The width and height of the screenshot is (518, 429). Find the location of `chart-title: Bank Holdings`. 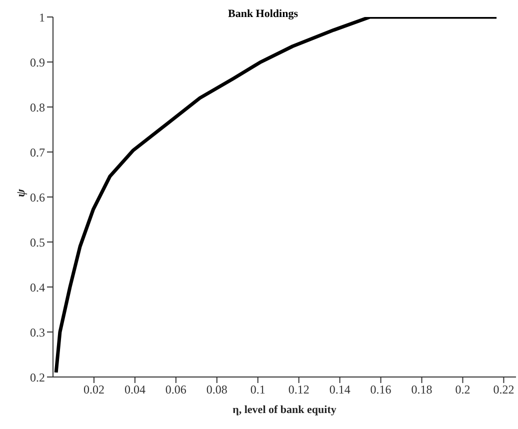

chart-title: Bank Holdings is located at coordinates (263, 14).